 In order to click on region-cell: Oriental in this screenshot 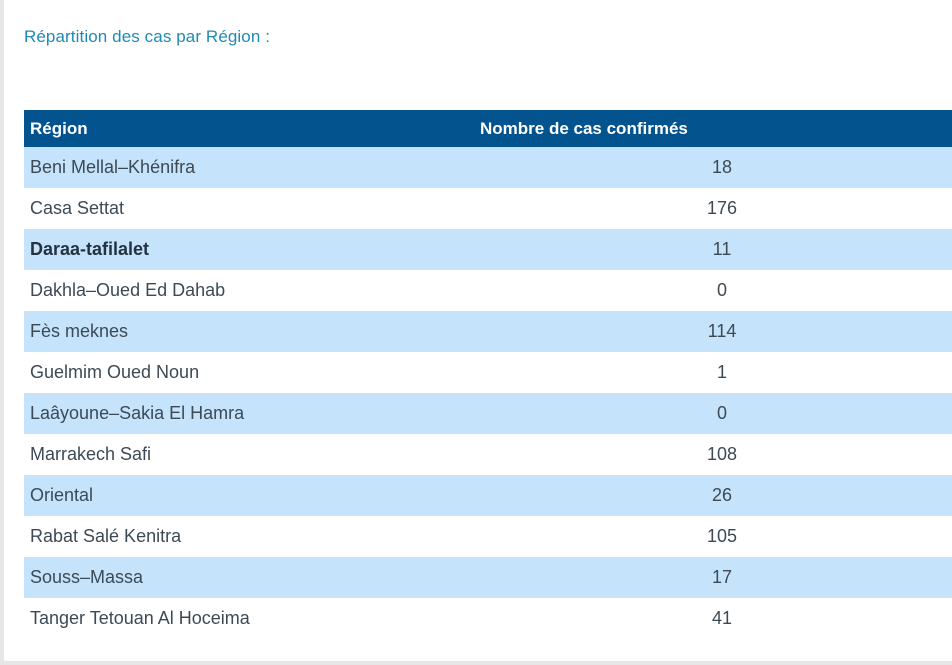, I will do `click(62, 495)`.